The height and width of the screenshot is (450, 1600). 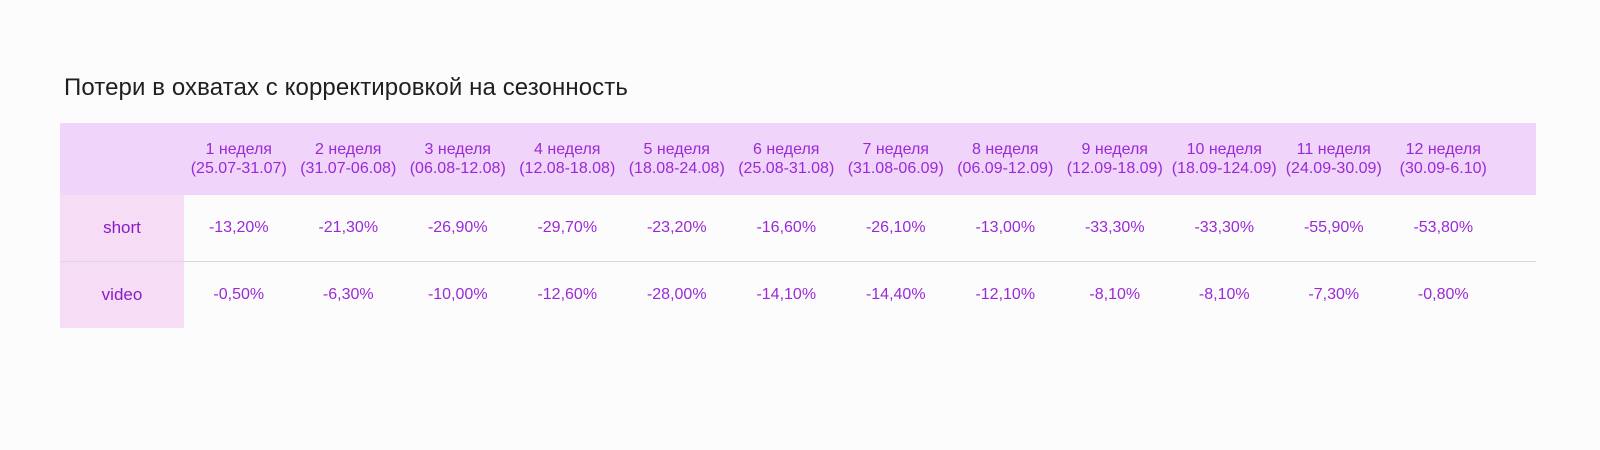 I want to click on column-header: 3 неделя (06.08-12.08), so click(x=457, y=159).